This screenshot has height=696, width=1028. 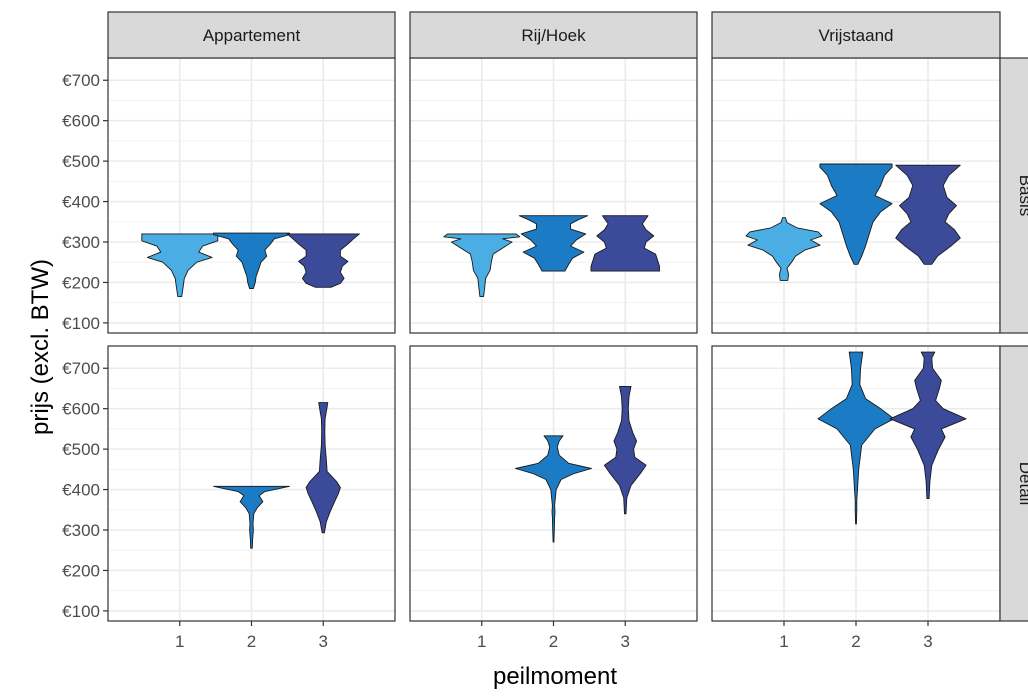 I want to click on strip-label-row: Basis, so click(x=1022, y=196).